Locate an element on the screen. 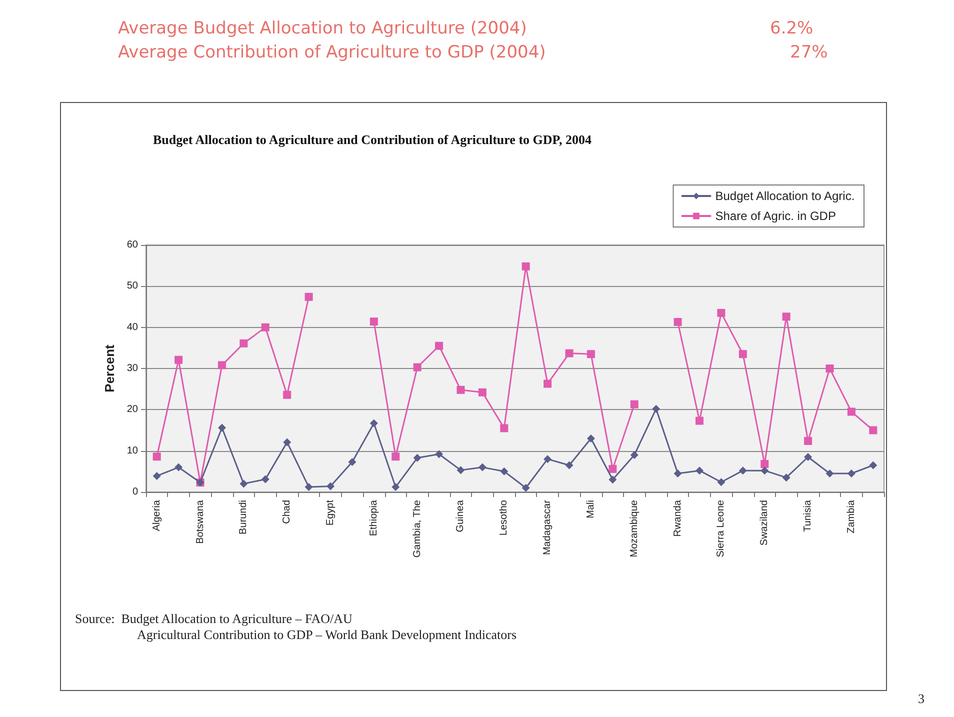  text: Agricultural Contribution to GDP – World Bank Development Indicators is located at coordinates (327, 634).